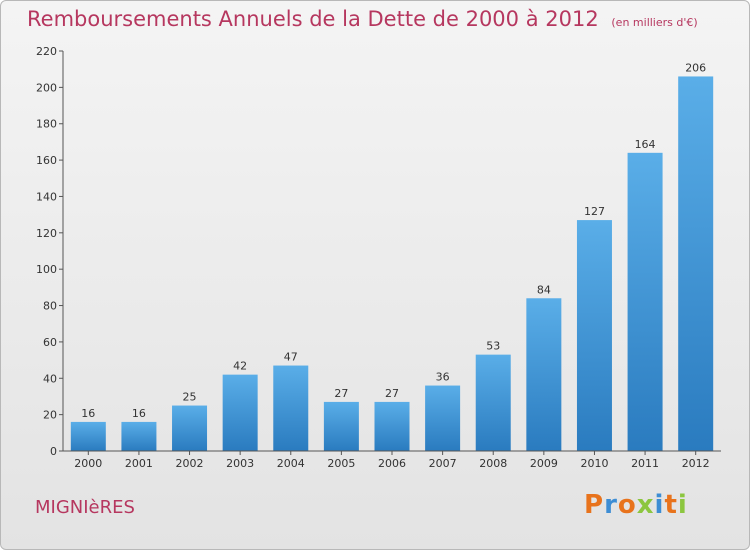 The width and height of the screenshot is (750, 550). Describe the element at coordinates (696, 264) in the screenshot. I see `bar-2012` at that location.